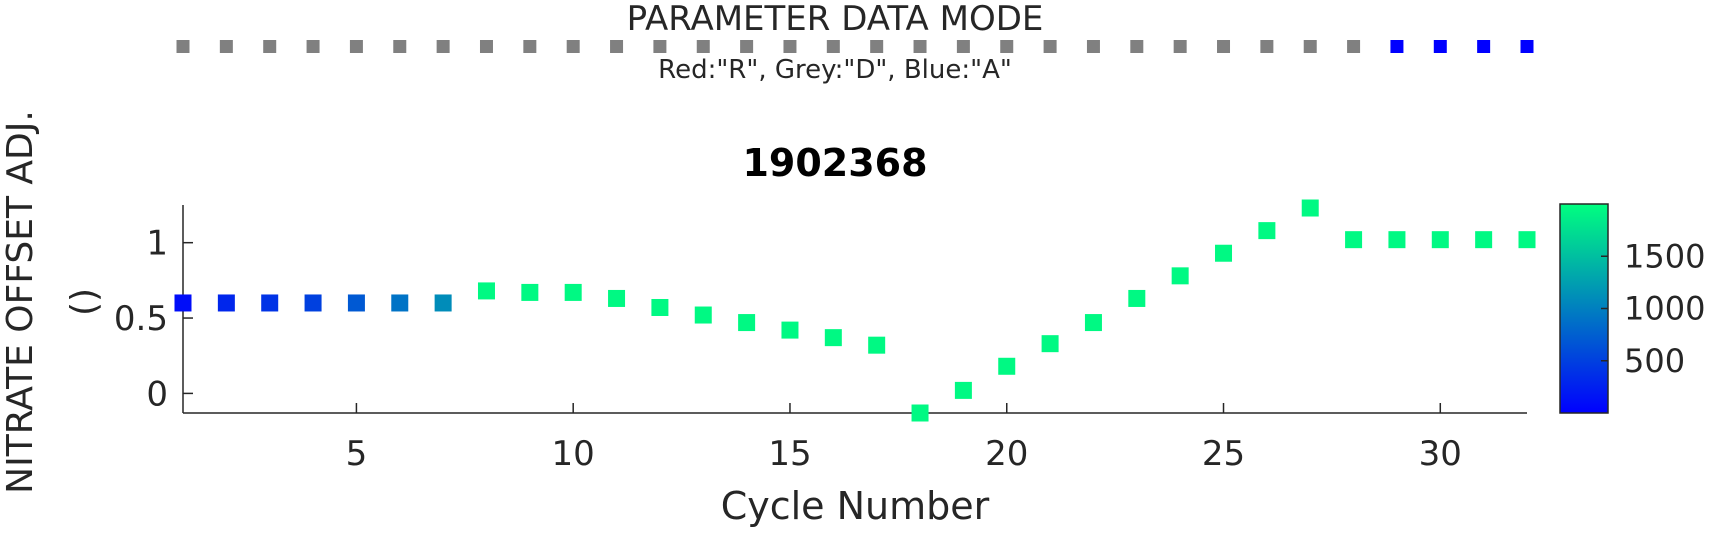 This screenshot has height=542, width=1715. I want to click on y-axis-label-group: NITRATE OFFSET ADJ. (), so click(52, 302).